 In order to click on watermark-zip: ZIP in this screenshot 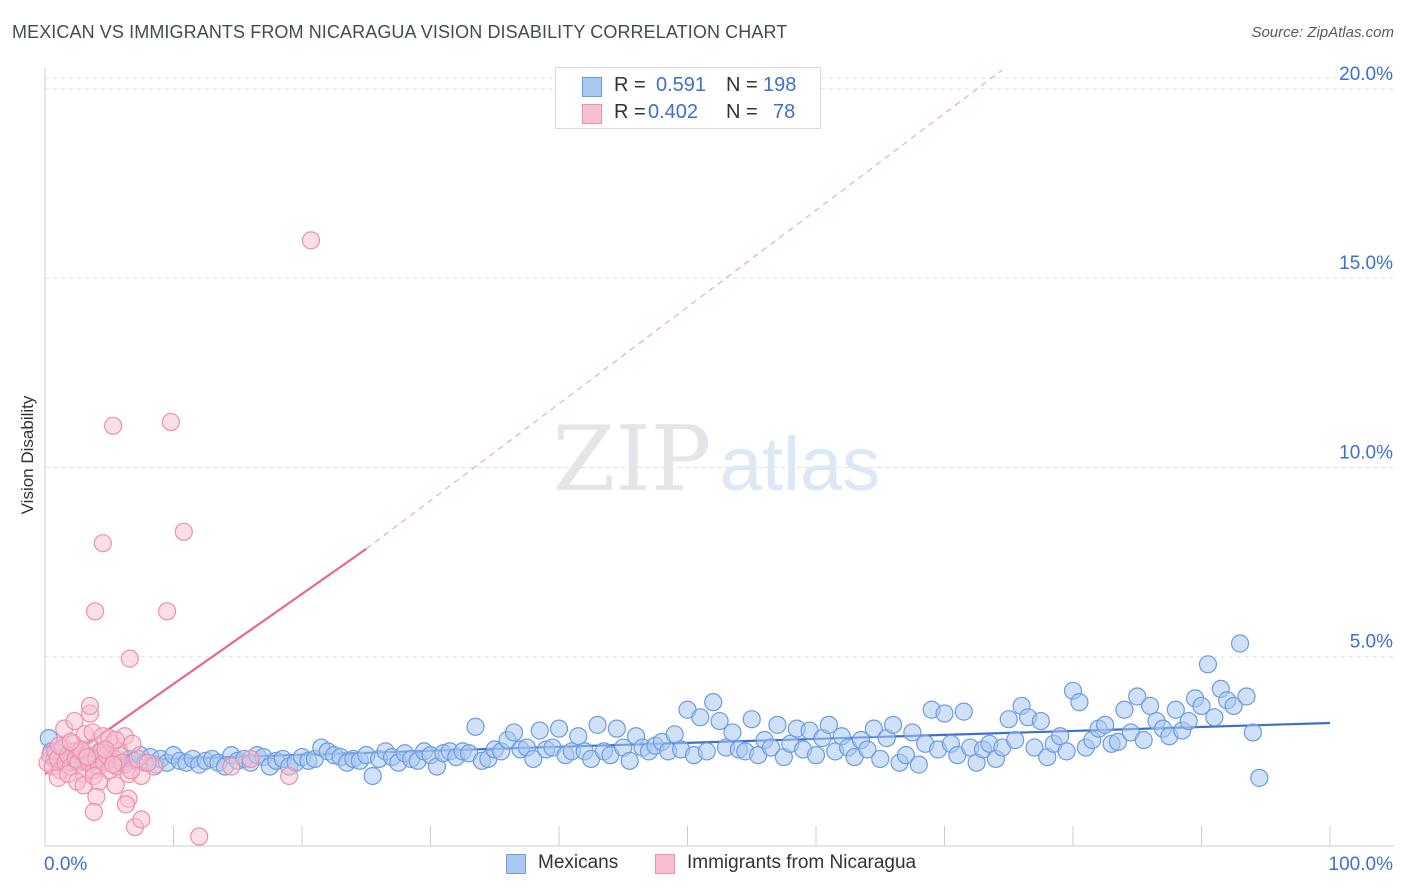, I will do `click(632, 459)`.